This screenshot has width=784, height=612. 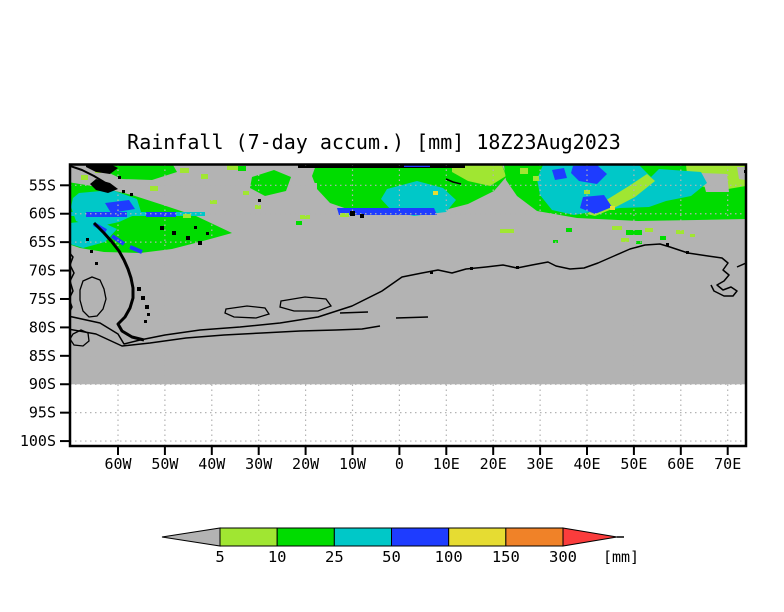 What do you see at coordinates (727, 464) in the screenshot?
I see `lon-tick-label: 70E` at bounding box center [727, 464].